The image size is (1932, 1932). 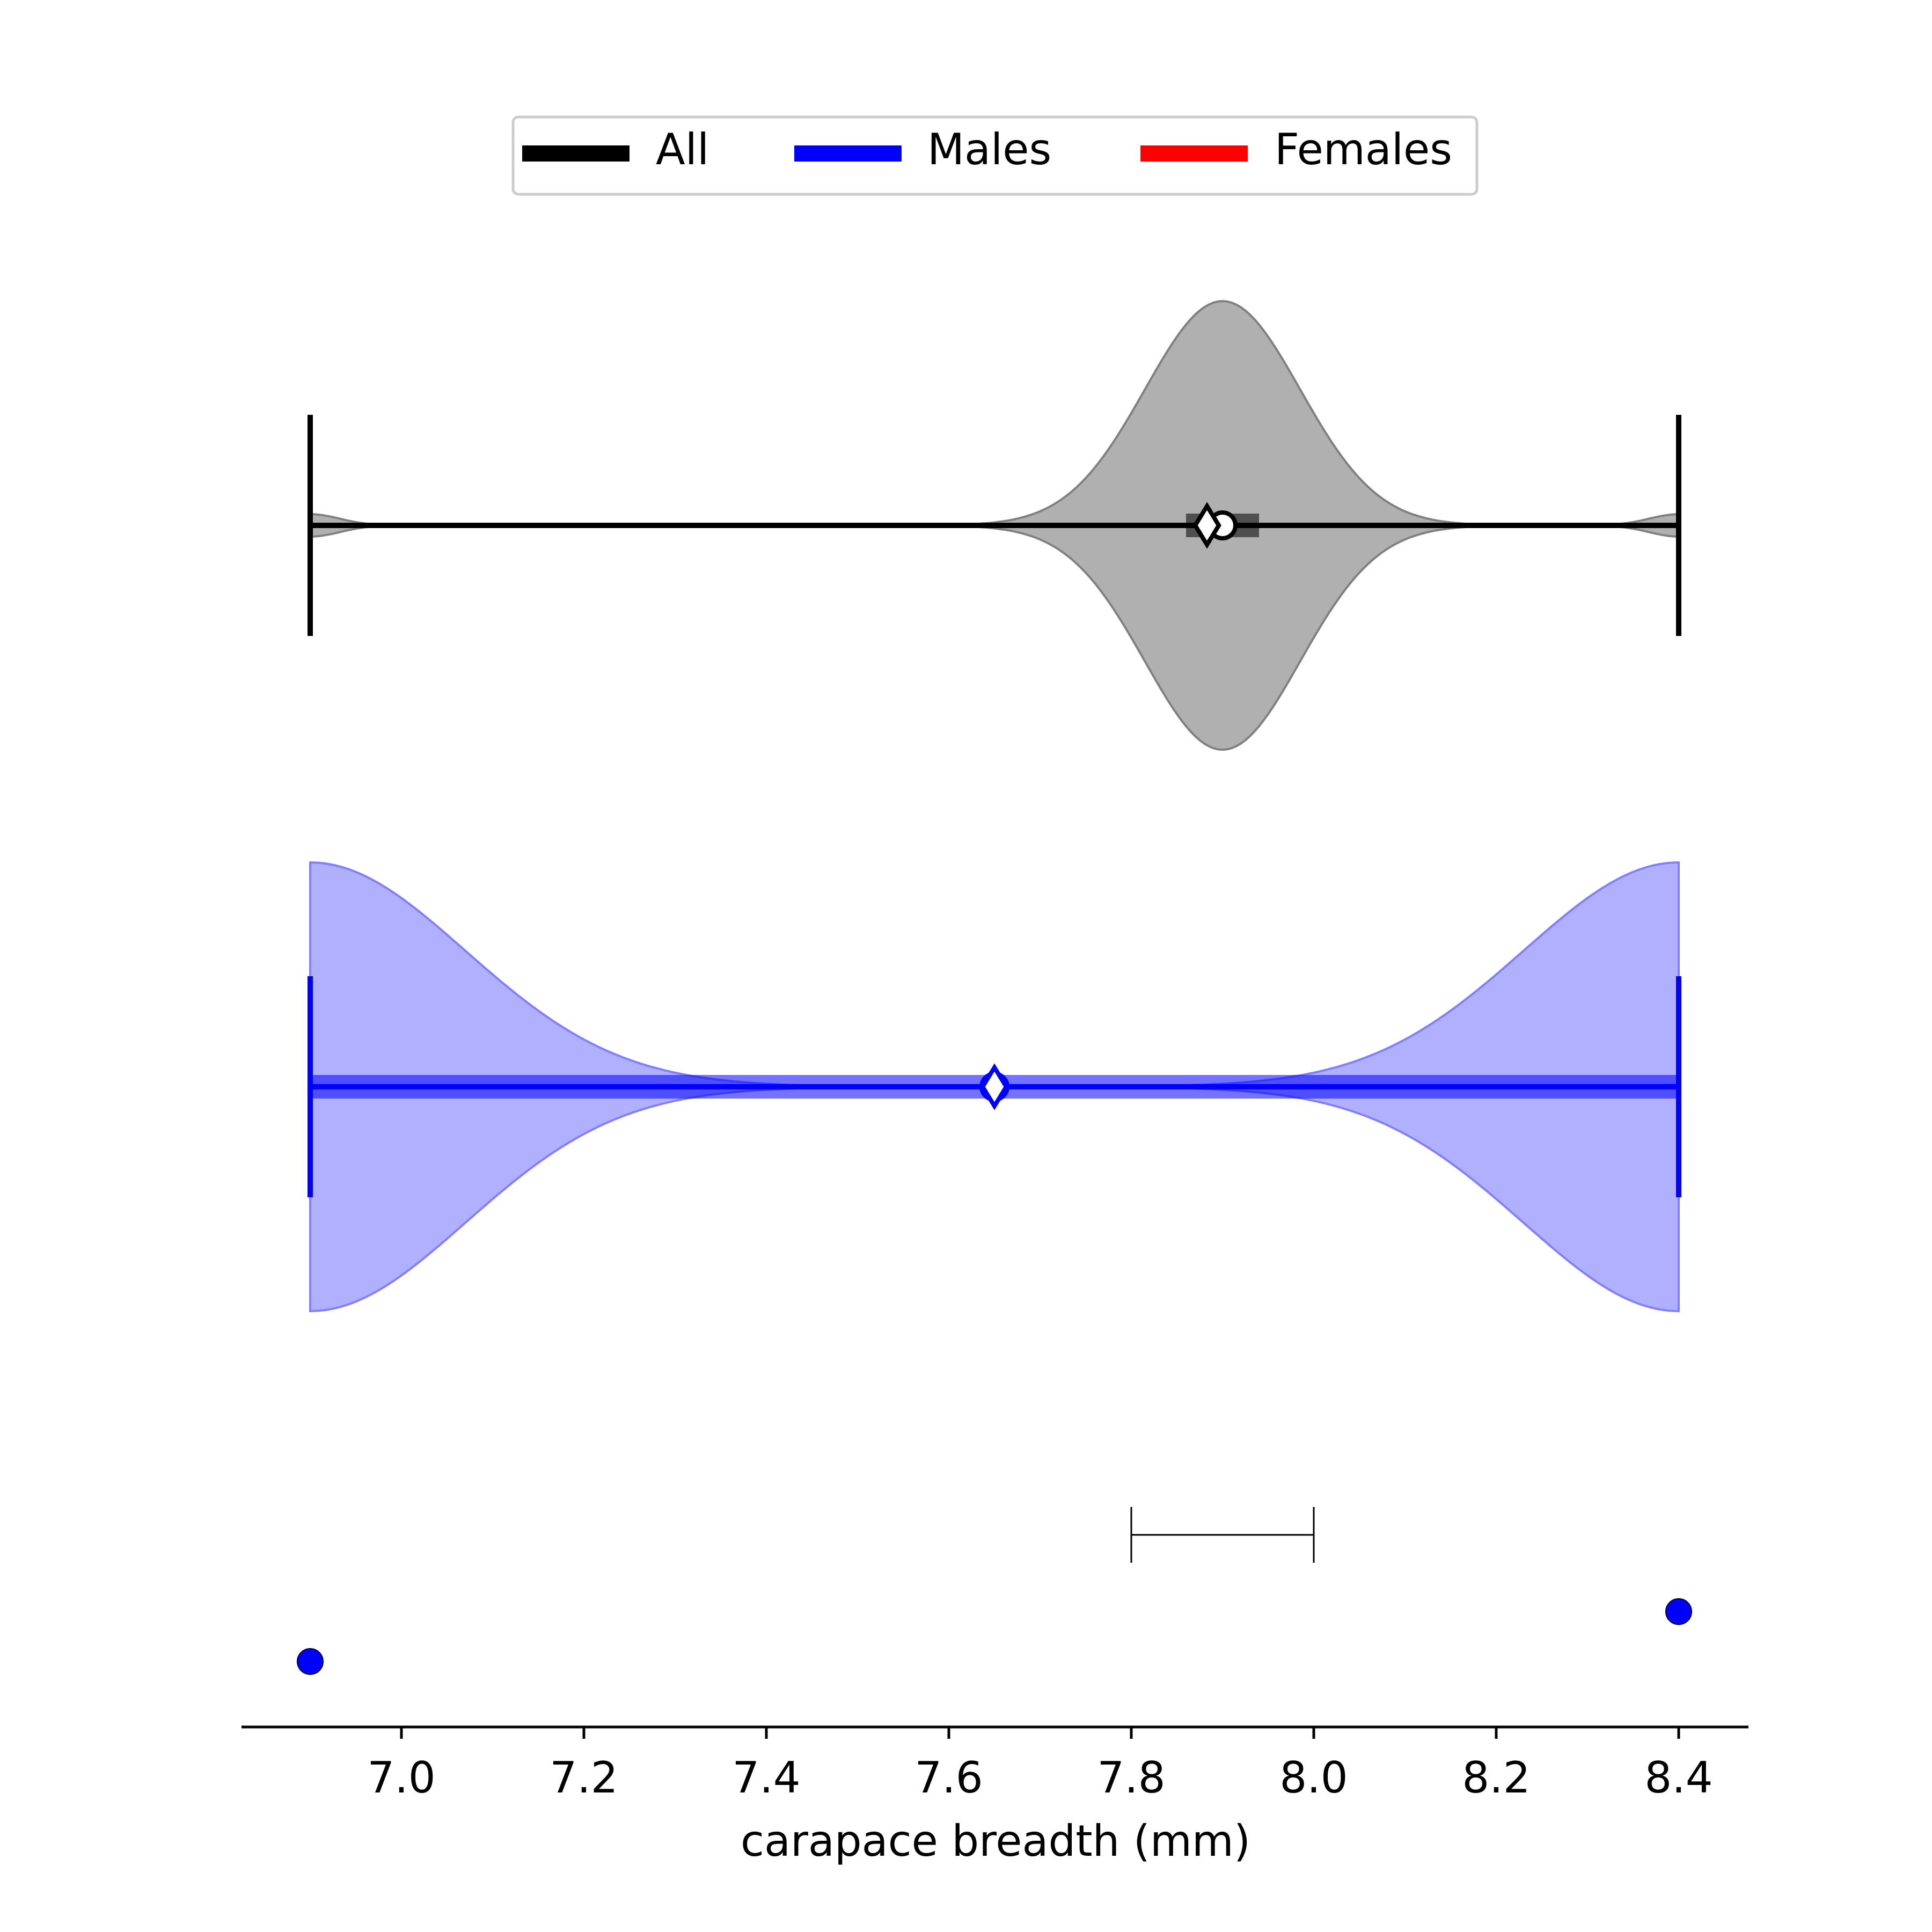 I want to click on legend-entry-females: Females, so click(x=1296, y=149).